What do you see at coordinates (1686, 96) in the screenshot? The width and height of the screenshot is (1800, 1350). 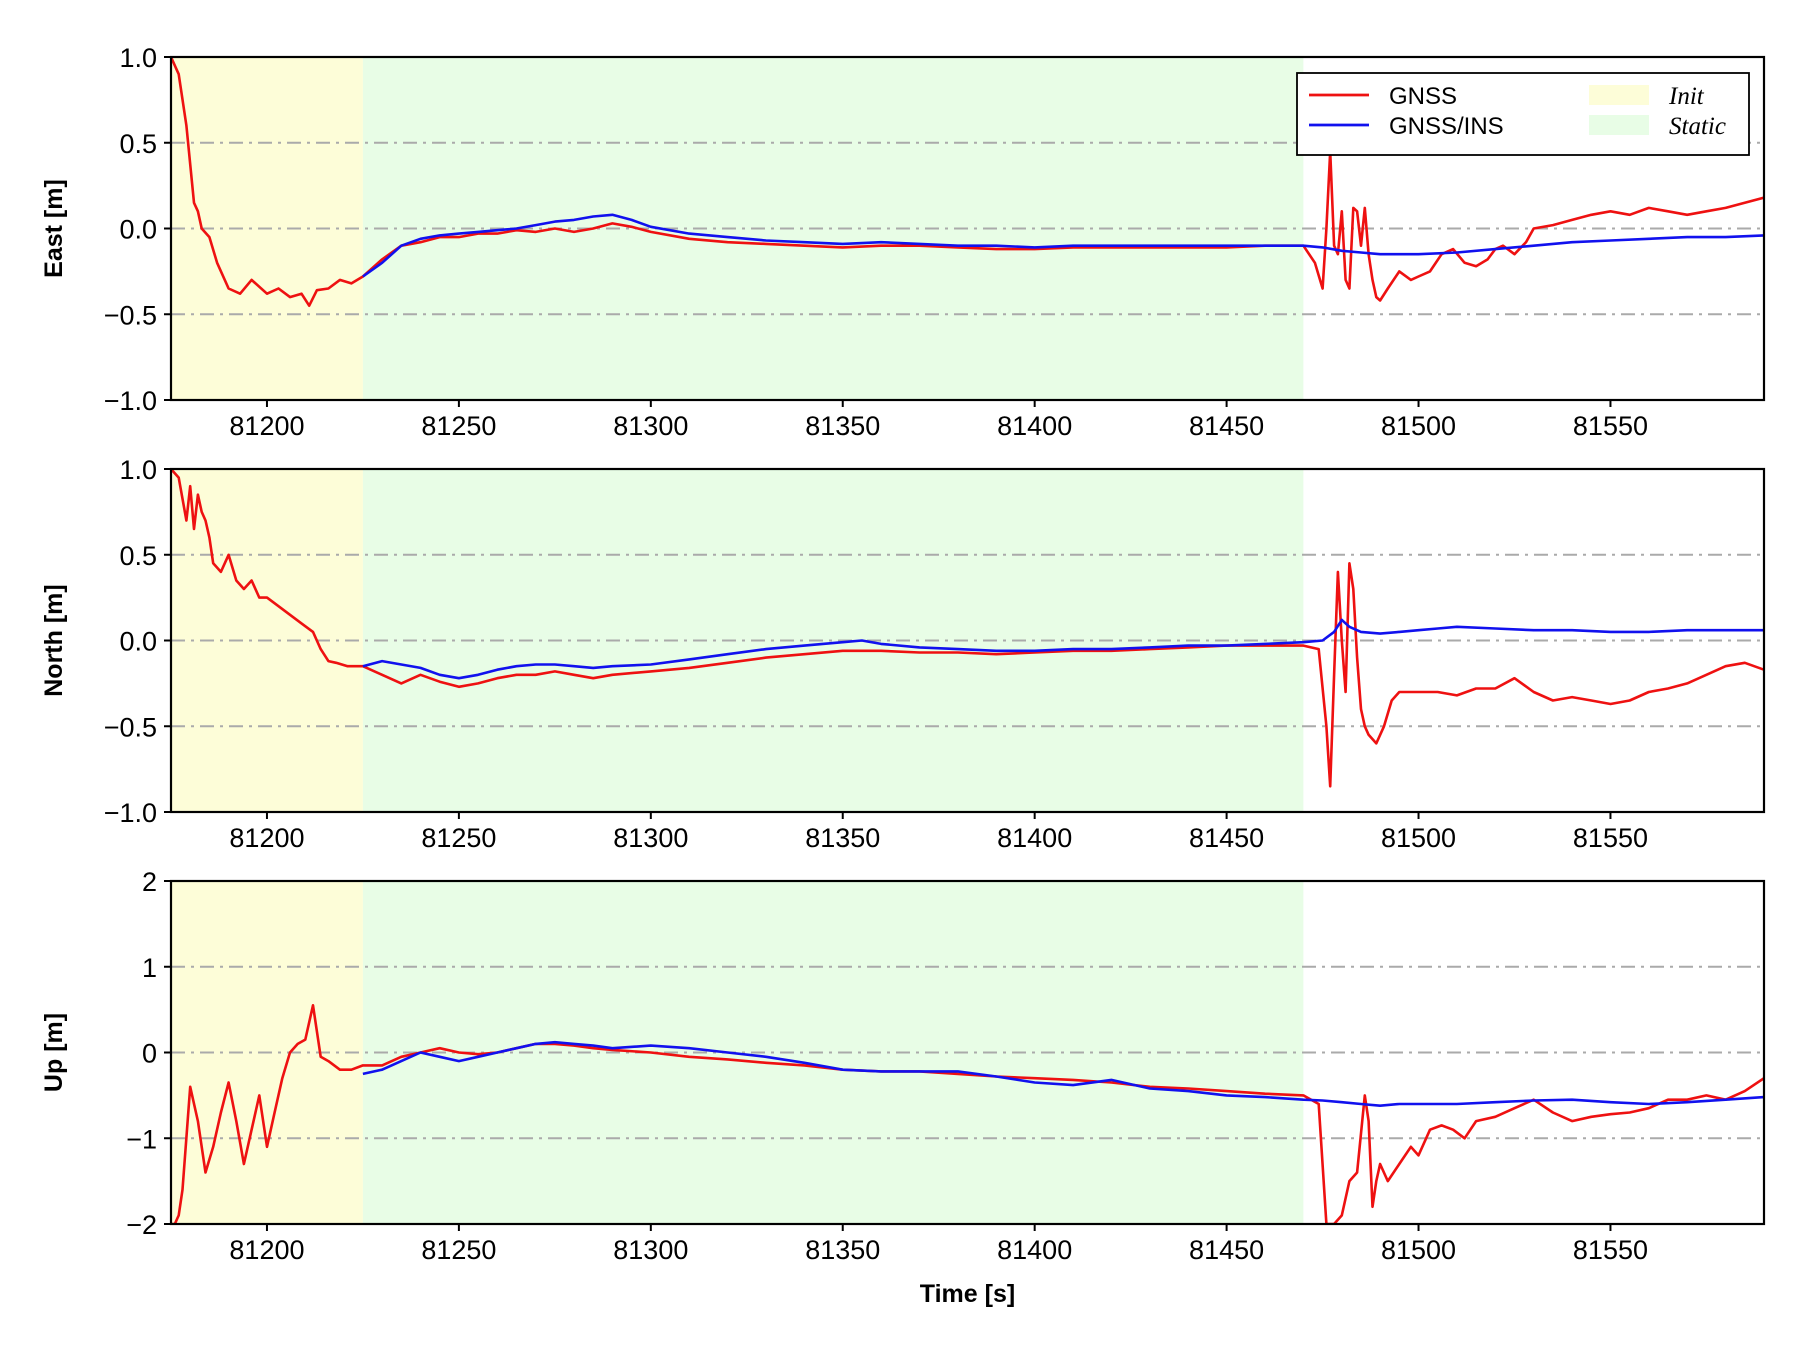 I see `legend-label-init: Init` at bounding box center [1686, 96].